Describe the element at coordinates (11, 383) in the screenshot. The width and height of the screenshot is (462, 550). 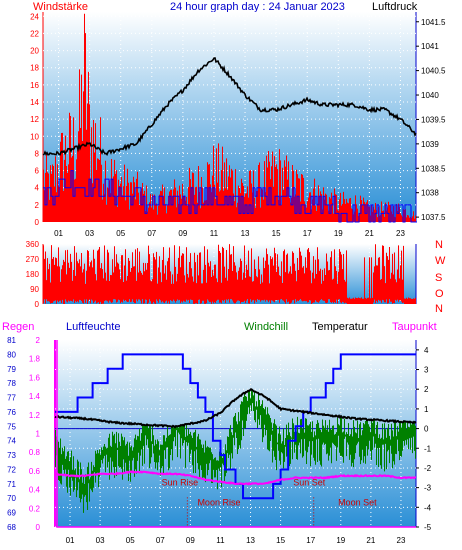
I see `humidity-tick-label: 78` at that location.